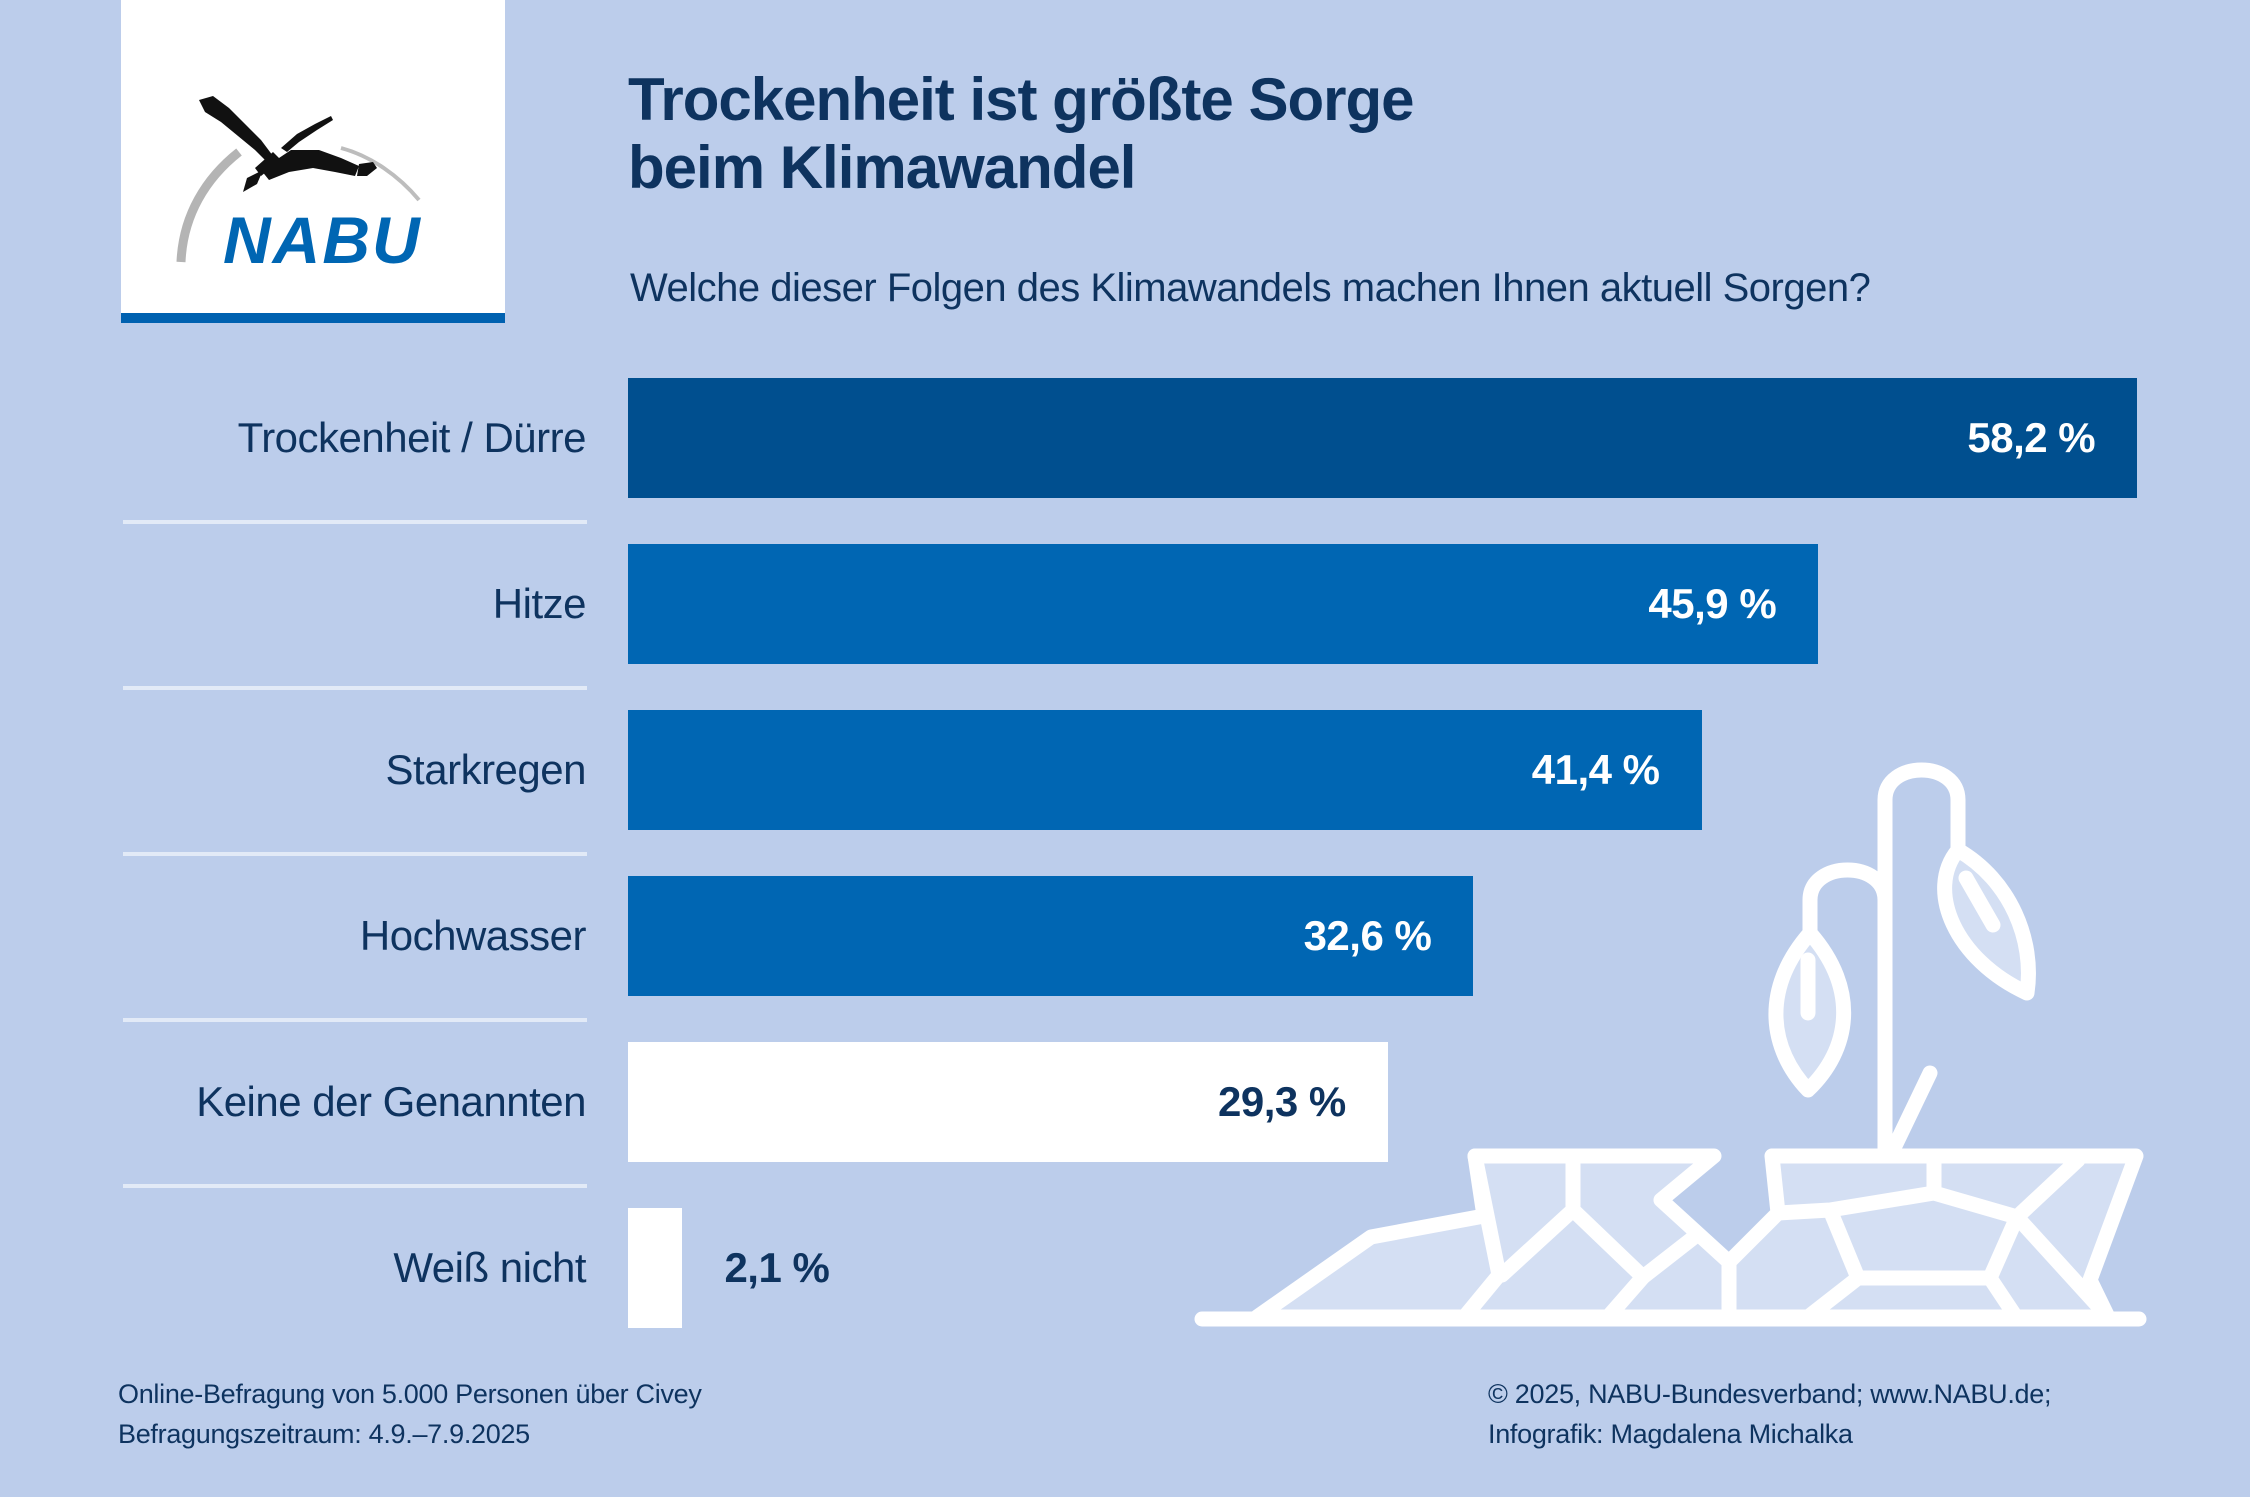 The height and width of the screenshot is (1497, 2250). What do you see at coordinates (1021, 99) in the screenshot?
I see `title-line-1: Trockenheit ist größte Sorge` at bounding box center [1021, 99].